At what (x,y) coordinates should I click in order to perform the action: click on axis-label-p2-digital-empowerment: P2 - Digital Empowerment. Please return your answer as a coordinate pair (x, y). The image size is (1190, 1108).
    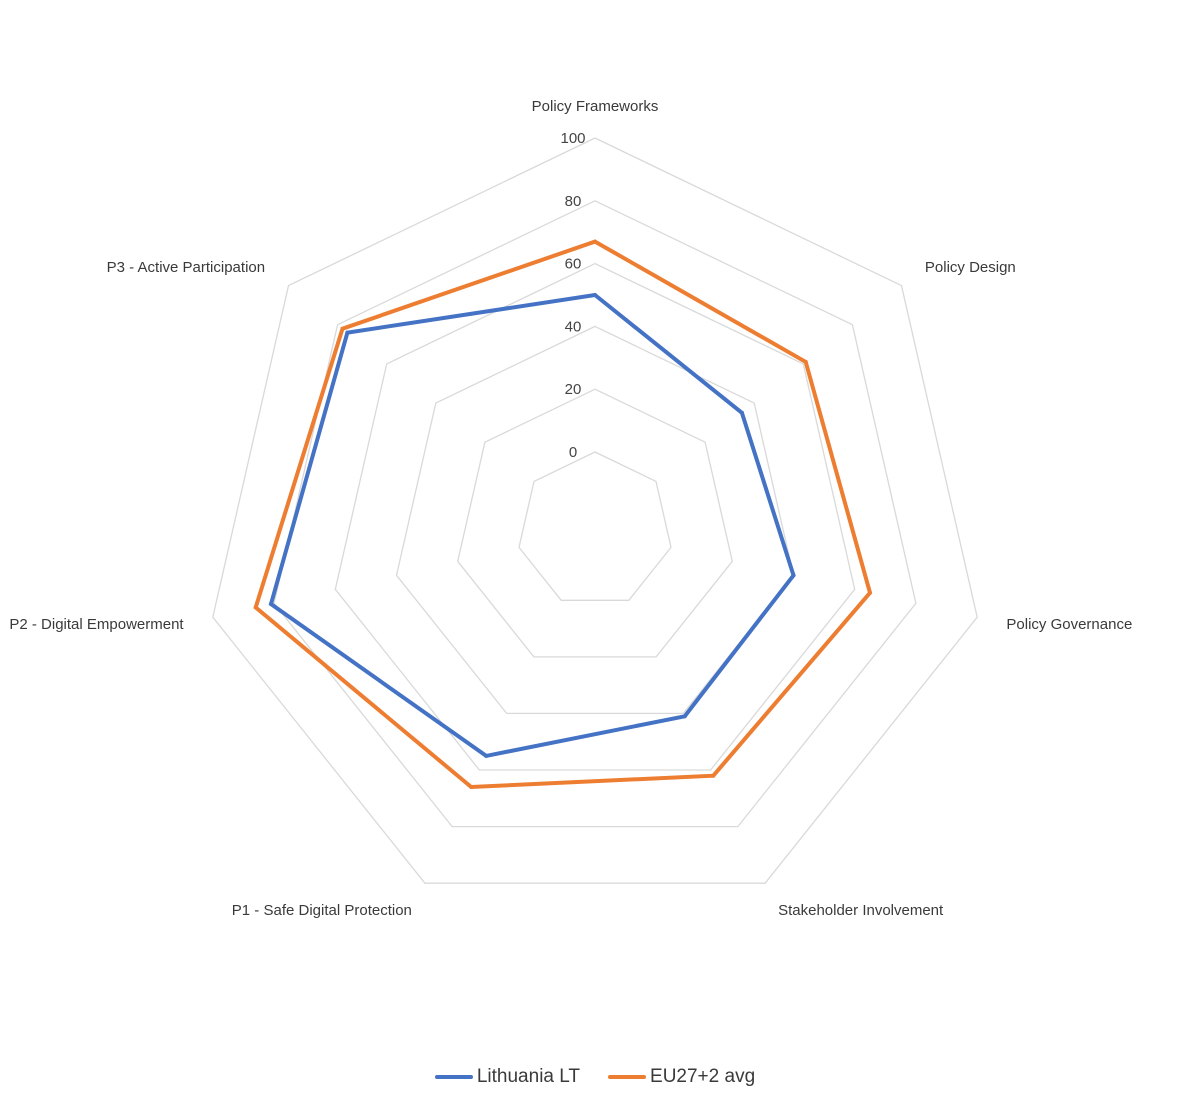
    Looking at the image, I should click on (96, 624).